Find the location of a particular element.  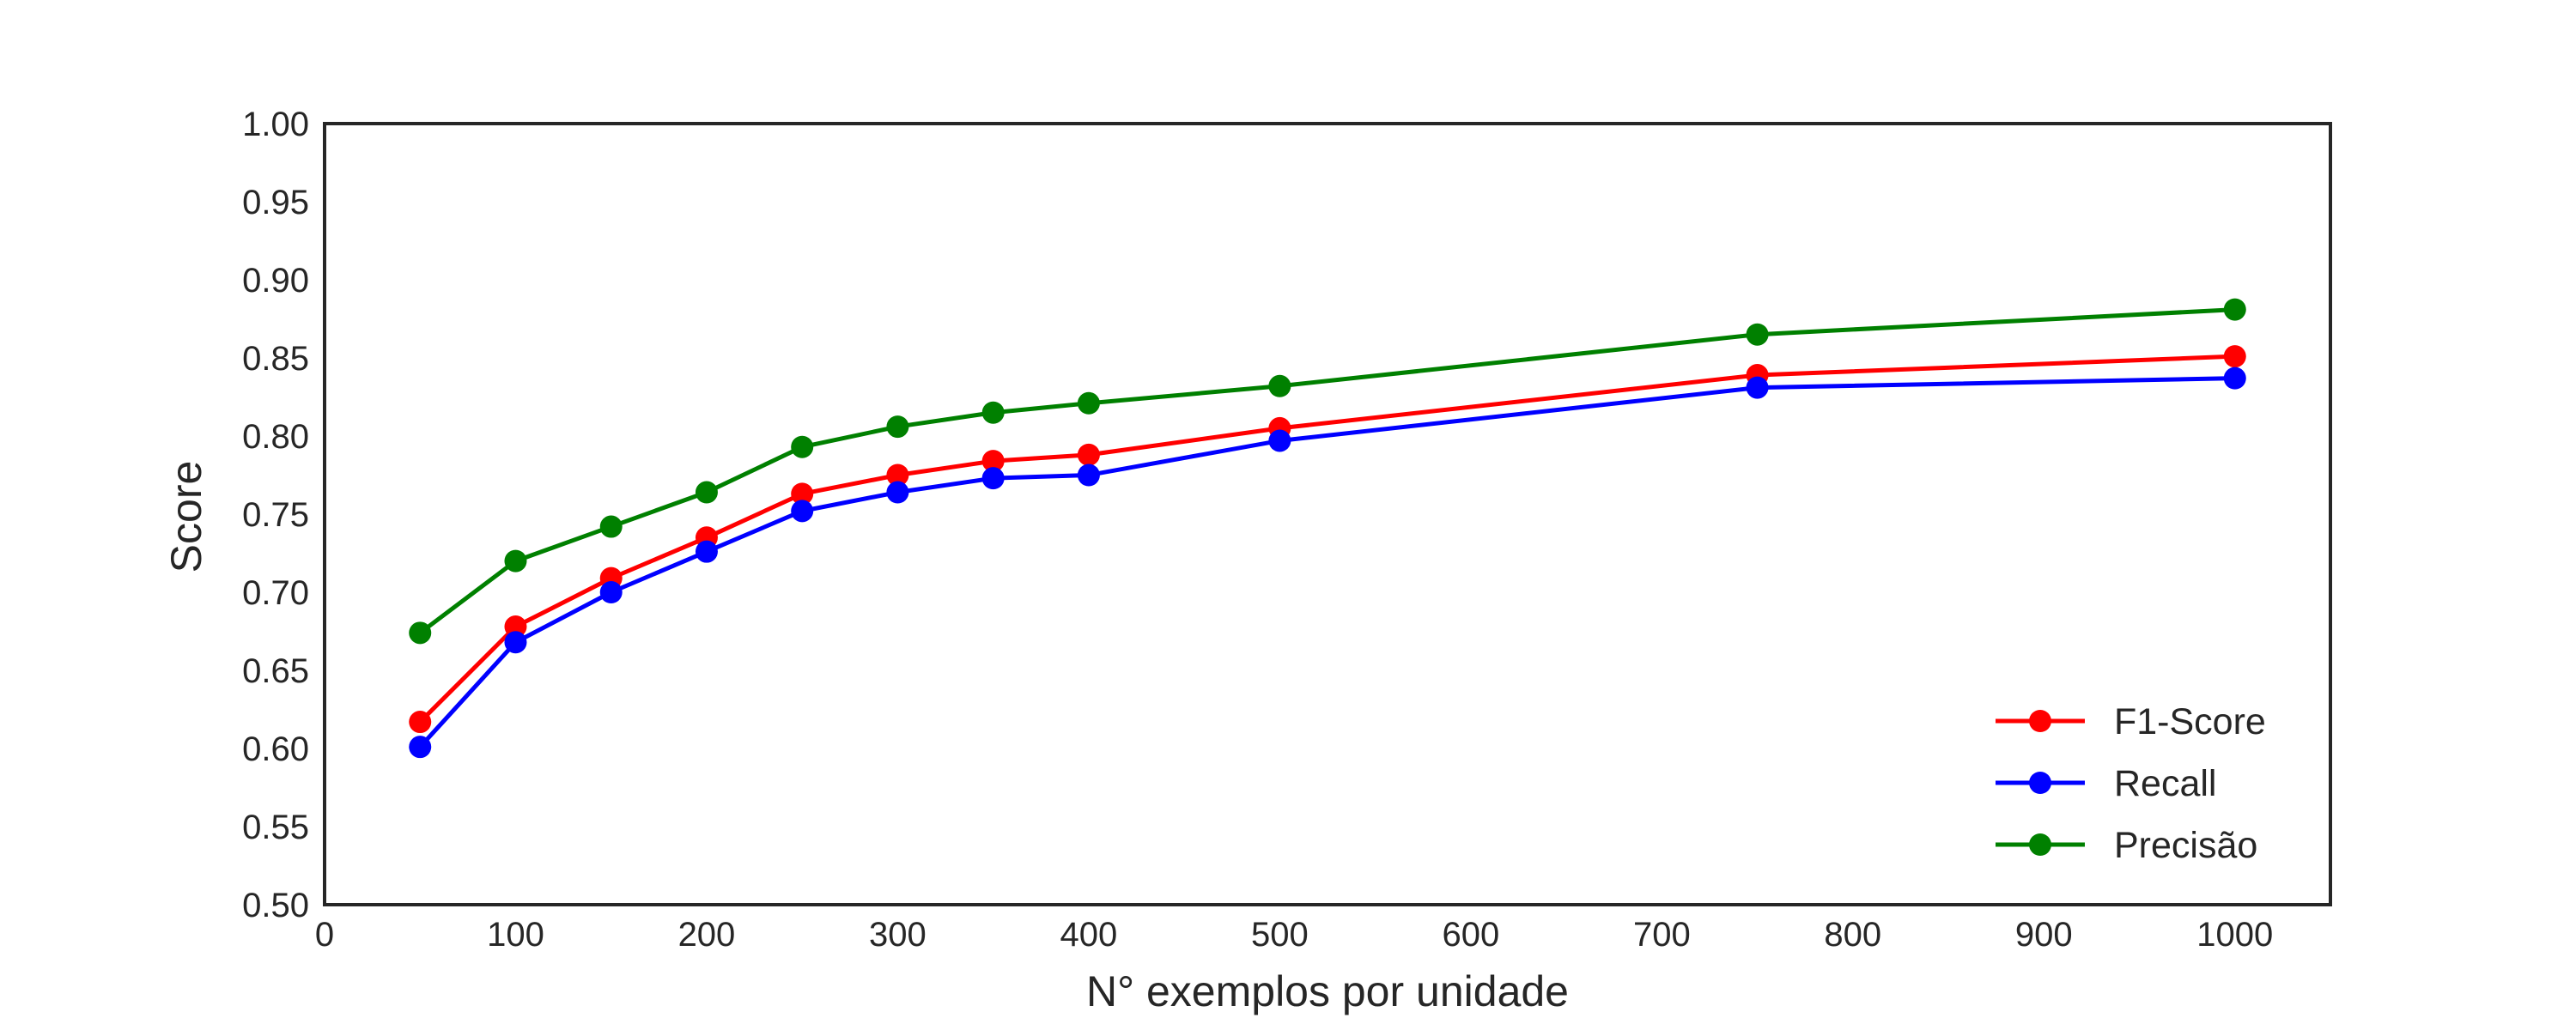

y-tick-label: 0.95 is located at coordinates (275, 202).